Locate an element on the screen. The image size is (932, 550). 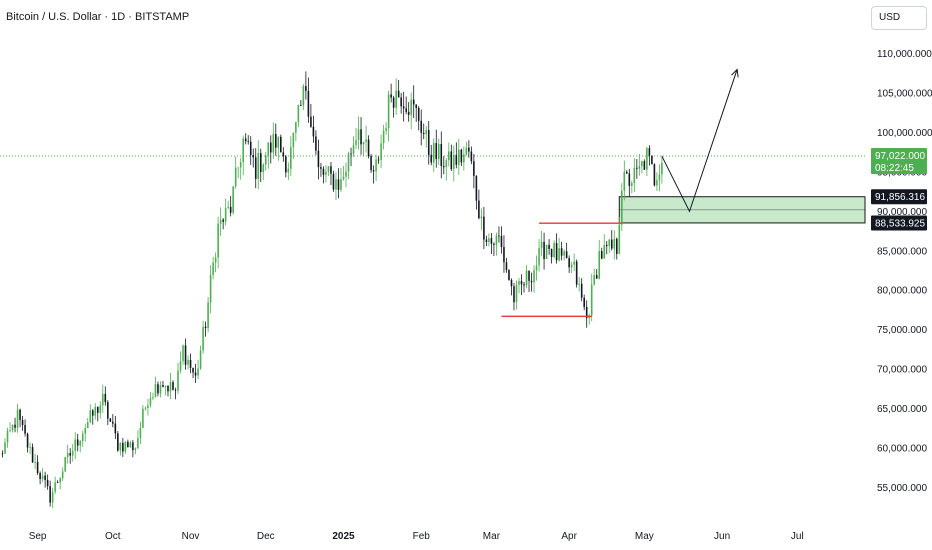
chart-title: Bitcoin / U.S. Dollar · 1D · BITSTAMP is located at coordinates (98, 17).